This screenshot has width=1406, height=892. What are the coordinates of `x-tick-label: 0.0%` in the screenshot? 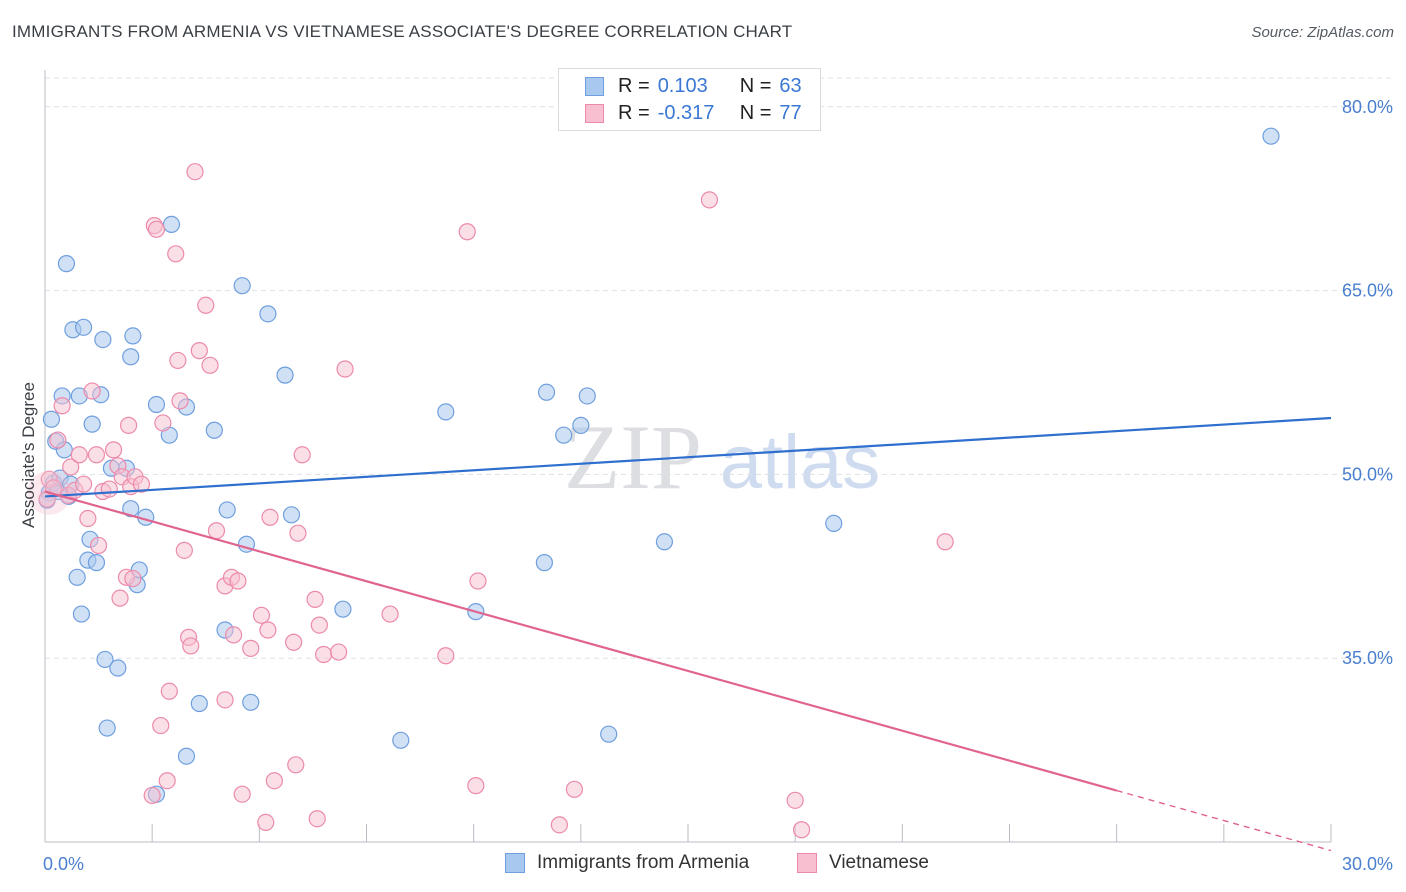 It's located at (63, 864).